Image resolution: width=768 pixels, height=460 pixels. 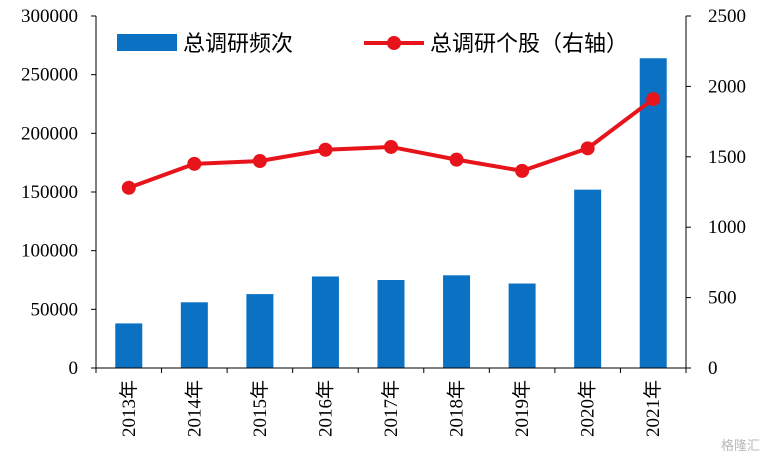 I want to click on right-tick-label: 2500, so click(x=727, y=16).